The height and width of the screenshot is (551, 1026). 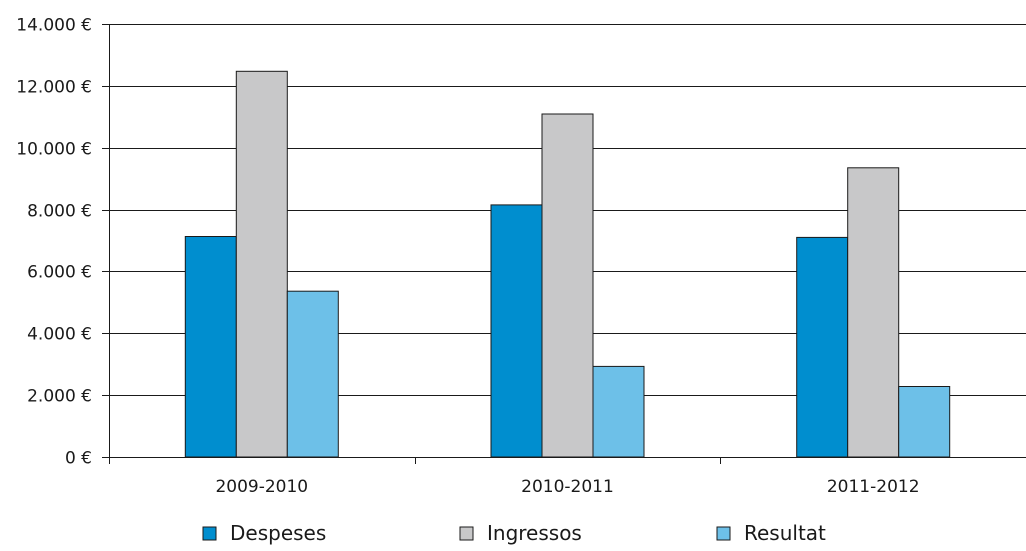 What do you see at coordinates (466, 533) in the screenshot?
I see `legend-swatch-ingressos` at bounding box center [466, 533].